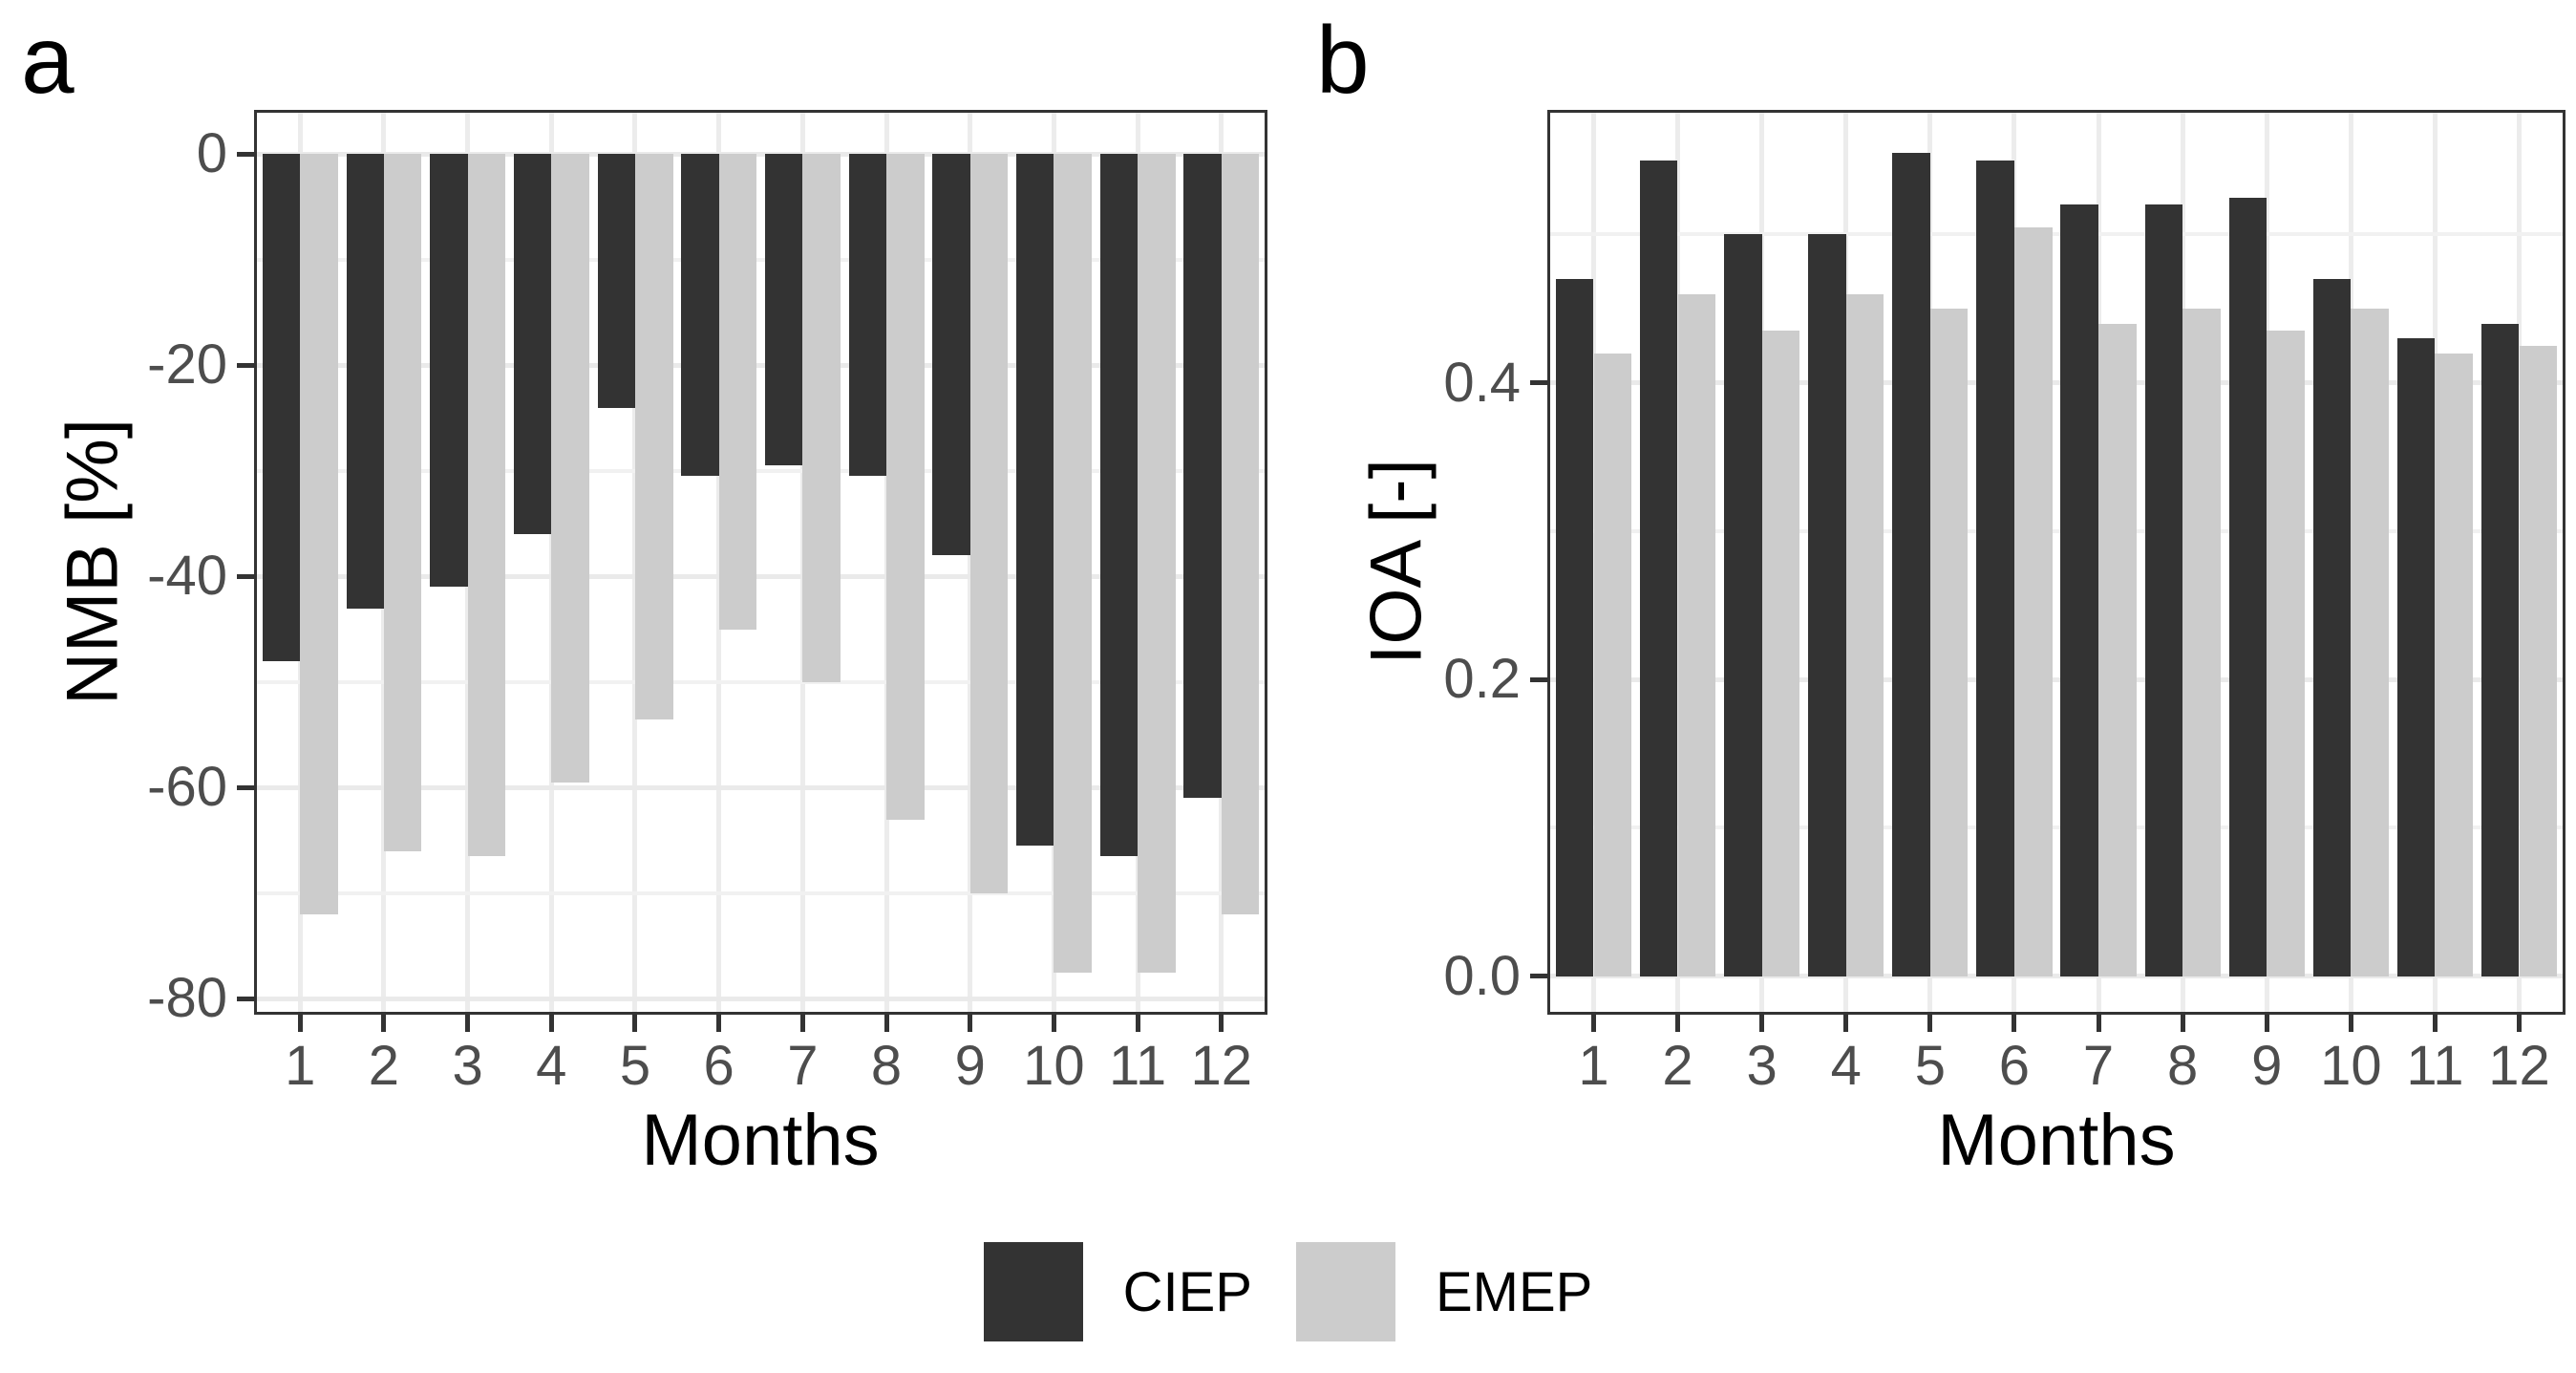 The image size is (2576, 1373). What do you see at coordinates (1482, 975) in the screenshot?
I see `y-tick-label: 0.0` at bounding box center [1482, 975].